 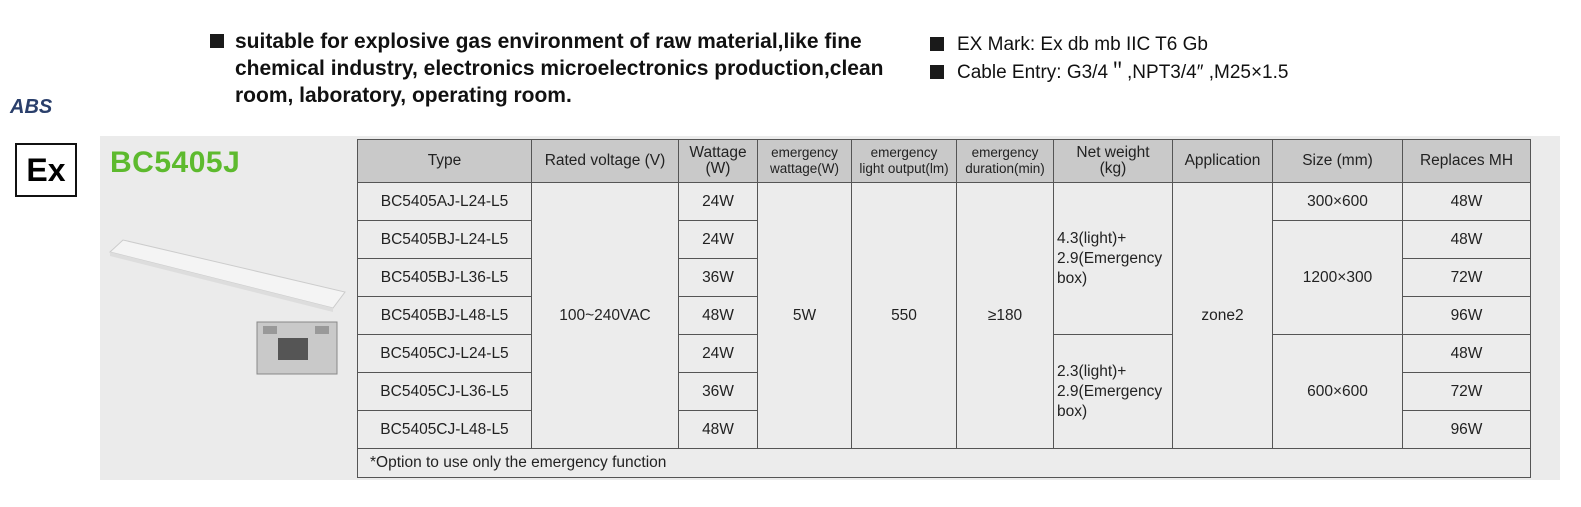 I want to click on type-cell: BC5405BJ-L36-L5, so click(x=444, y=277).